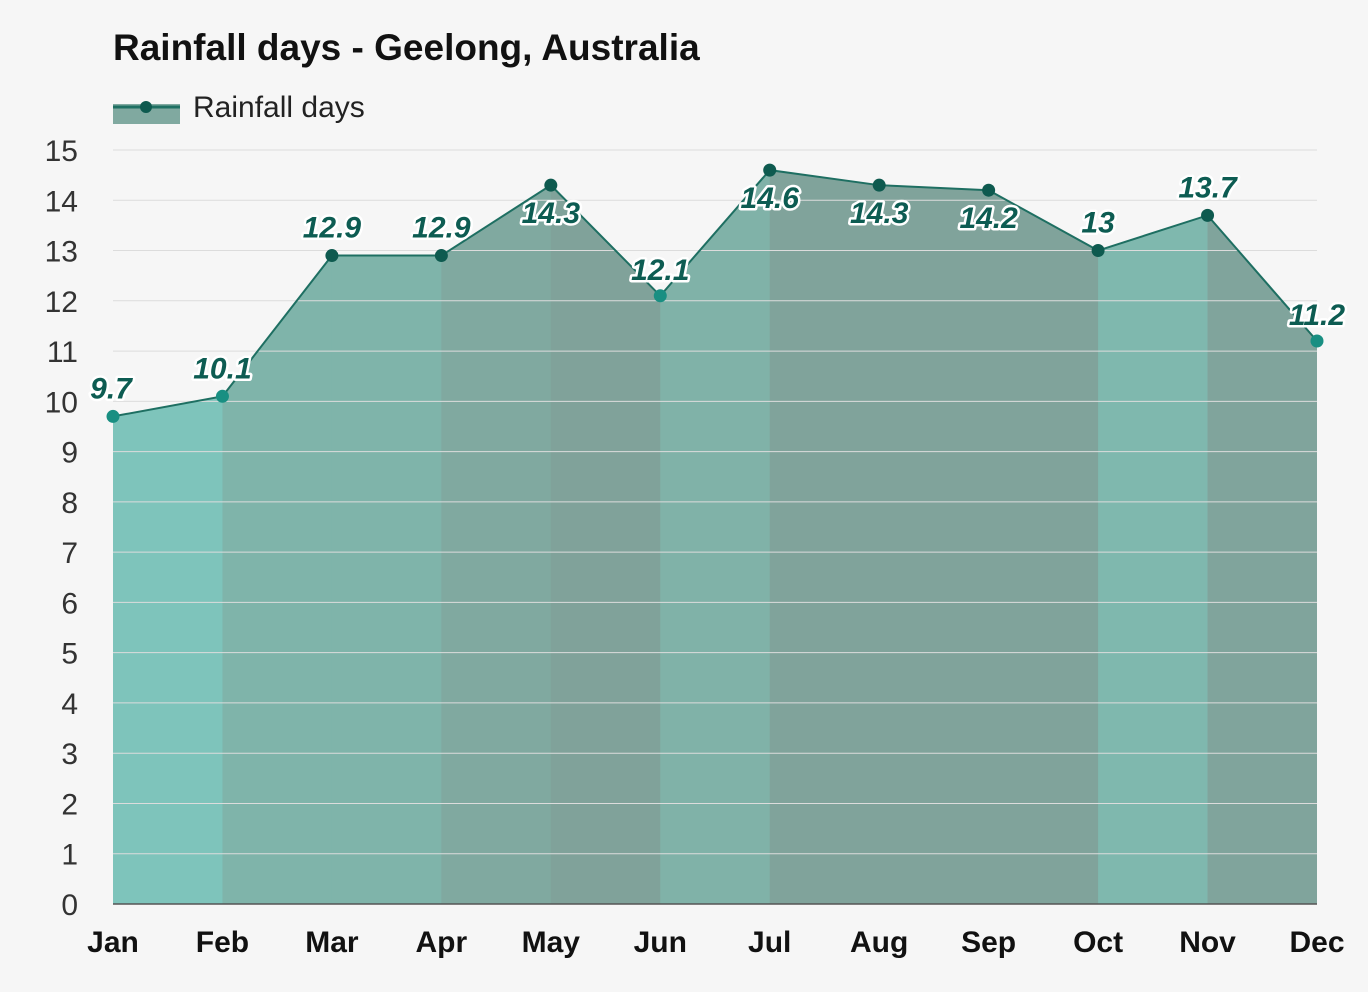  Describe the element at coordinates (111, 388) in the screenshot. I see `data-label-jan: 9.7` at that location.